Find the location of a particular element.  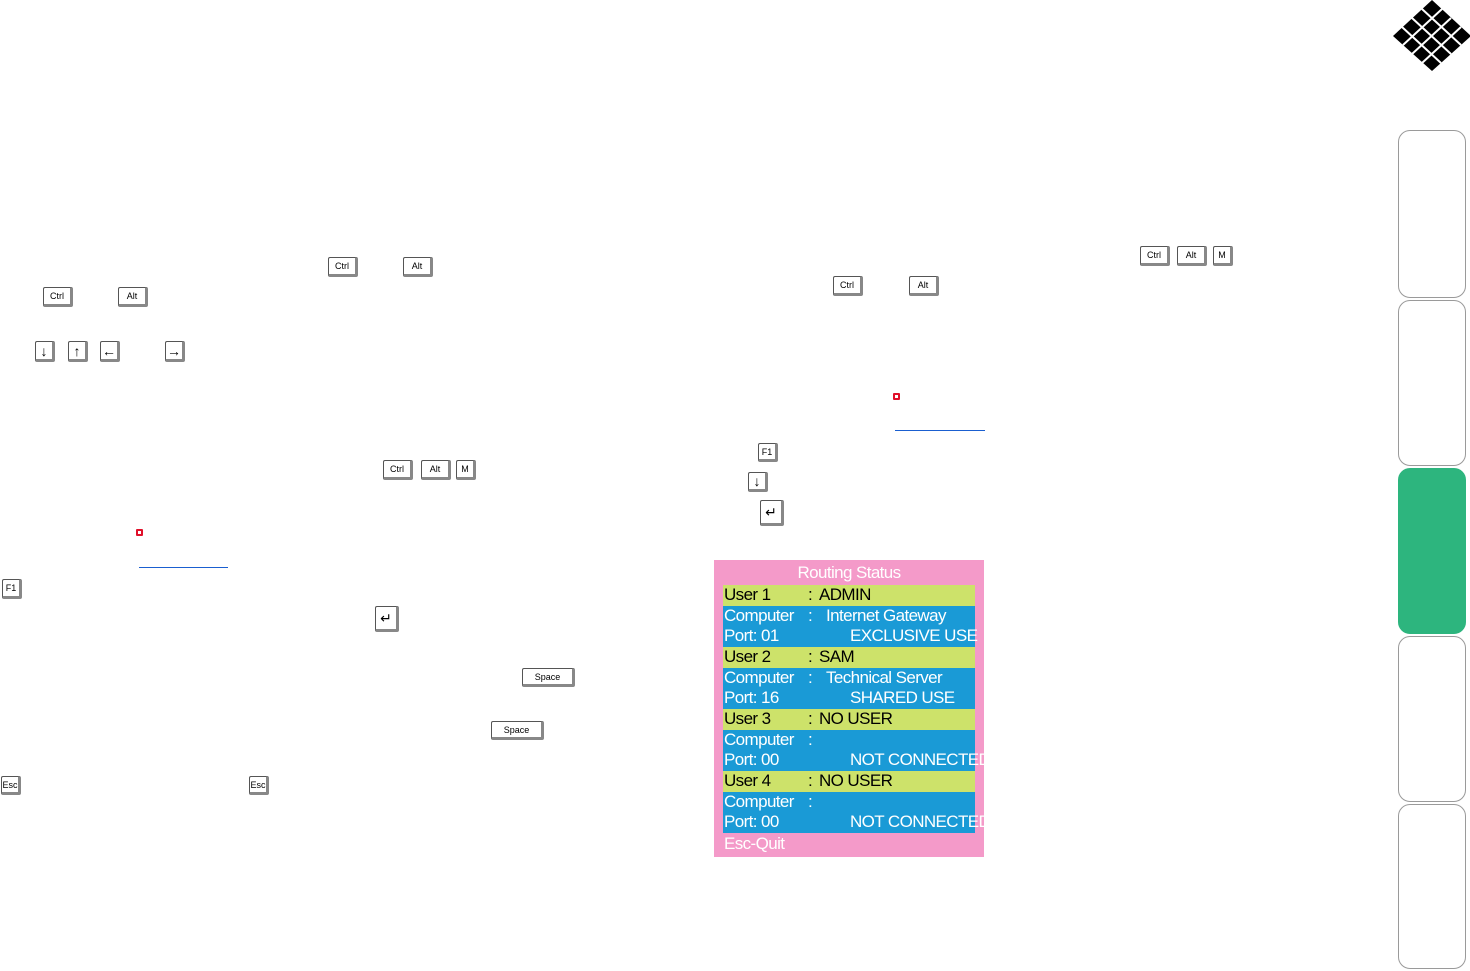

computer-row: Computer: Technical Server is located at coordinates (849, 678).